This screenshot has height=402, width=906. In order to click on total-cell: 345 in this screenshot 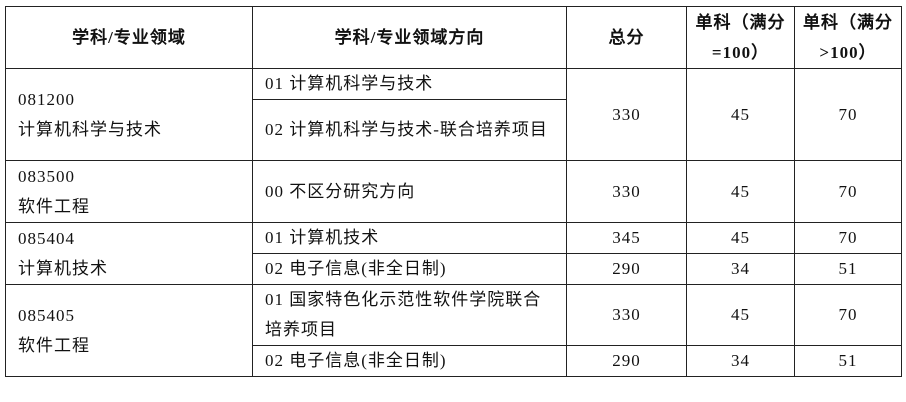, I will do `click(626, 238)`.